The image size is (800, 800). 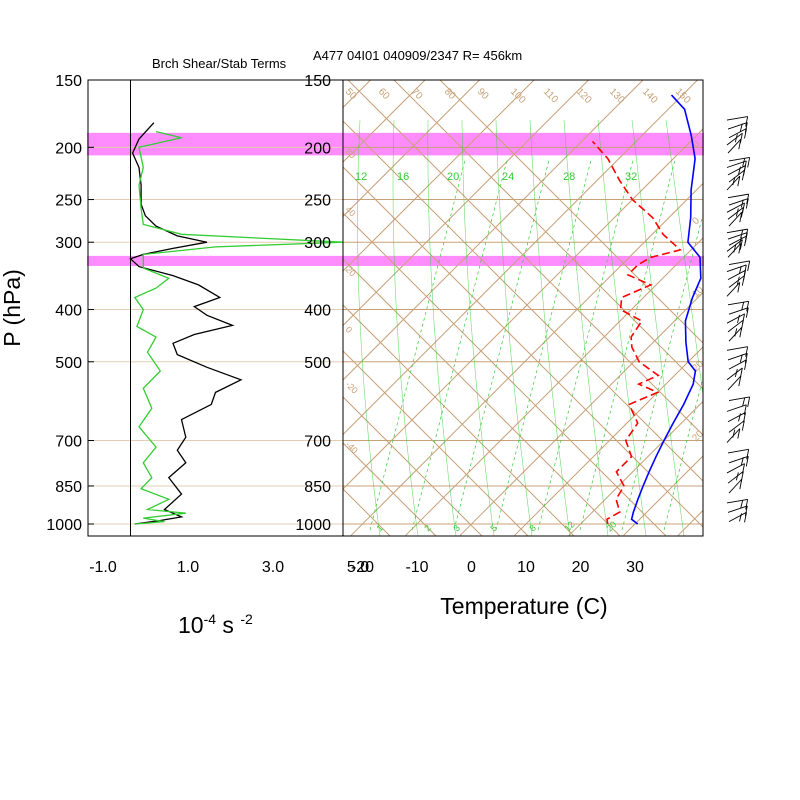 I want to click on pressure-tick-left: 400, so click(x=68, y=311).